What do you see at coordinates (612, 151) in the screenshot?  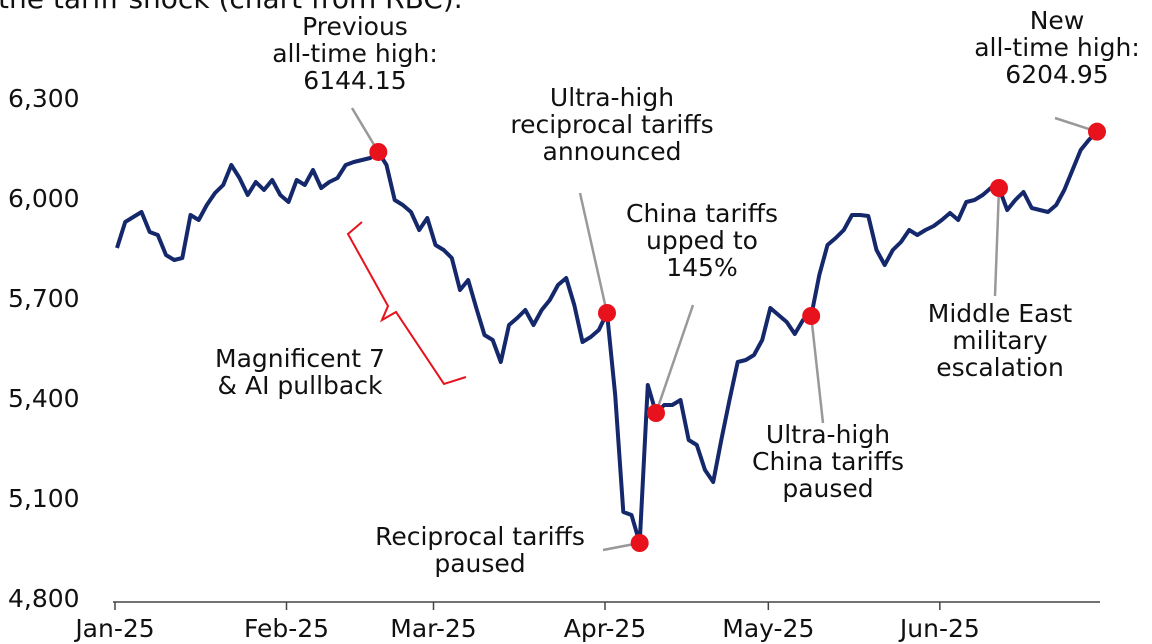 I see `annotation: announced` at bounding box center [612, 151].